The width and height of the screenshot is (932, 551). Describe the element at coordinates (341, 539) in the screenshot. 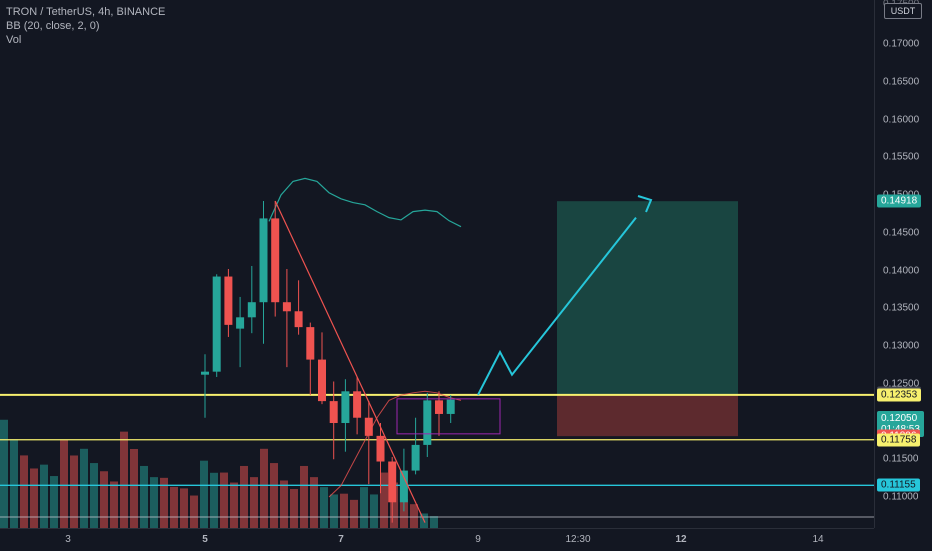

I see `time-tick: 7` at that location.